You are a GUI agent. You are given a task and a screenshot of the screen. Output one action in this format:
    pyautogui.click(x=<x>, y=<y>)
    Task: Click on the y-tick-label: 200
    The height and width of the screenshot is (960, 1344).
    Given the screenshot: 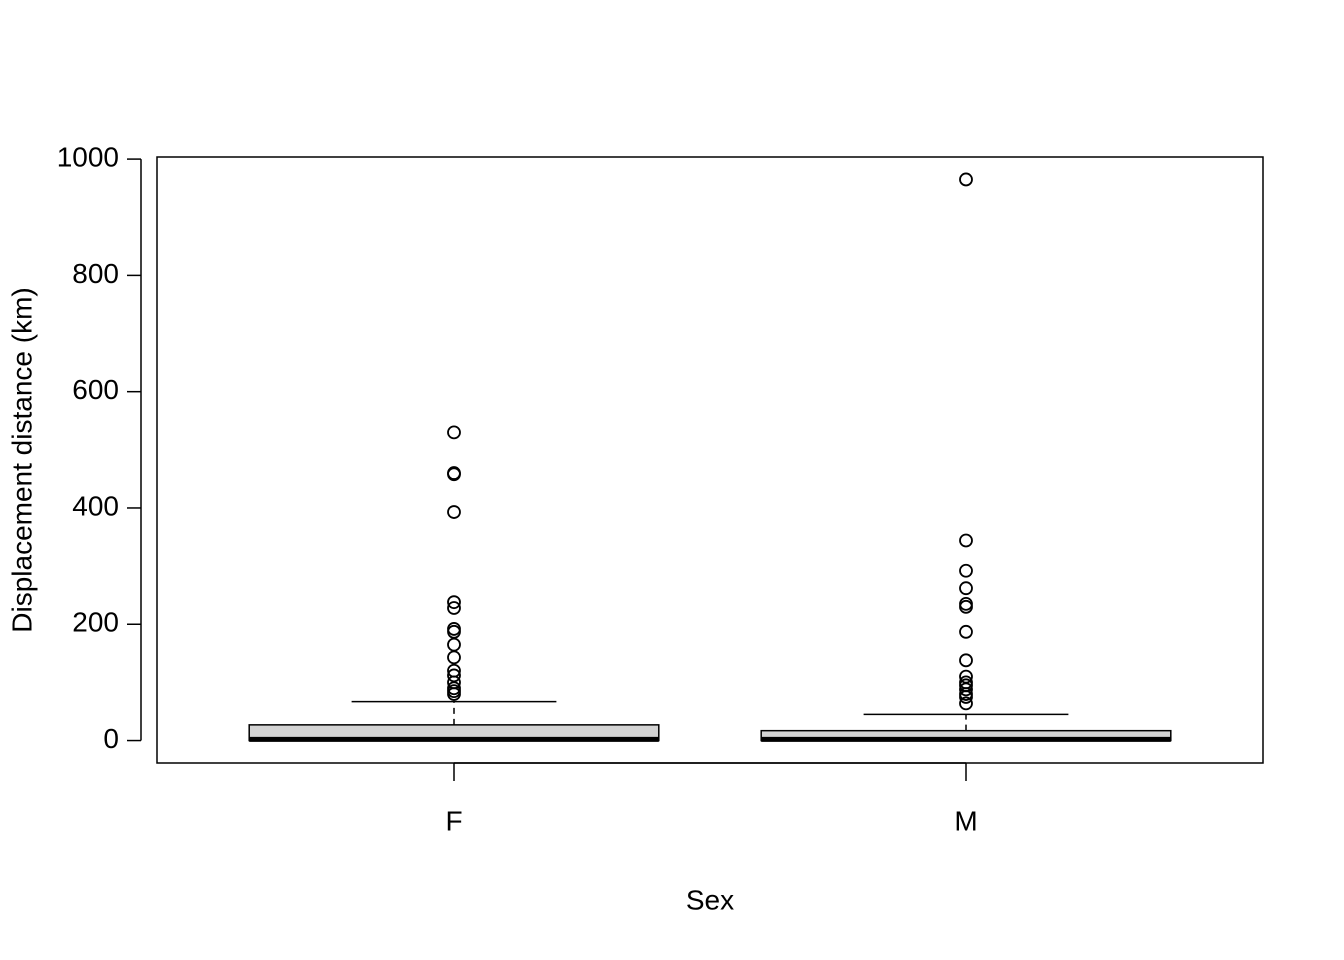 What is the action you would take?
    pyautogui.click(x=95, y=622)
    